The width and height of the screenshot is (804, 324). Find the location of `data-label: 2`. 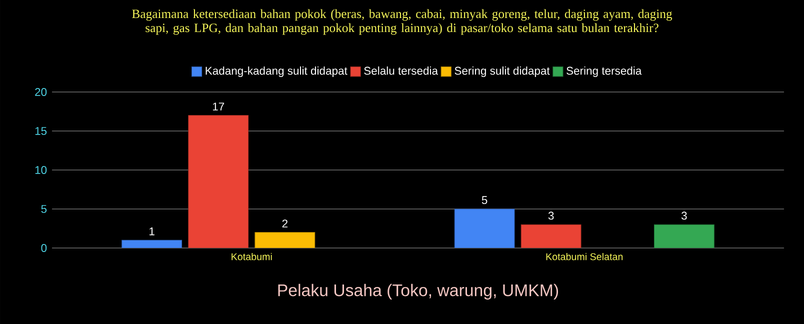

data-label: 2 is located at coordinates (285, 224).